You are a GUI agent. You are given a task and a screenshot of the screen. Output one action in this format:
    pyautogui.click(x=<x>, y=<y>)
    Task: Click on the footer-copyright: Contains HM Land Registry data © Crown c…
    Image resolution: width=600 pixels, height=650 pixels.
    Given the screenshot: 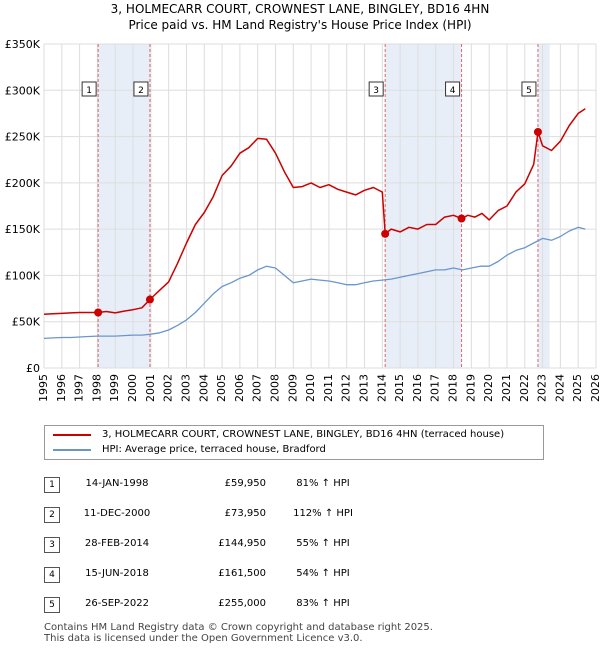 What is the action you would take?
    pyautogui.click(x=238, y=627)
    